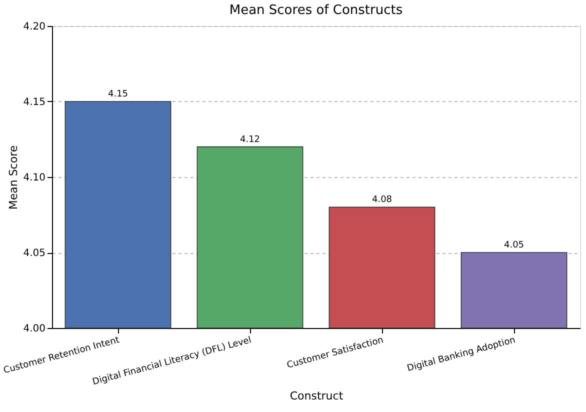 Image resolution: width=586 pixels, height=412 pixels. I want to click on x-tick-label: Digital Banking Adoption, so click(461, 355).